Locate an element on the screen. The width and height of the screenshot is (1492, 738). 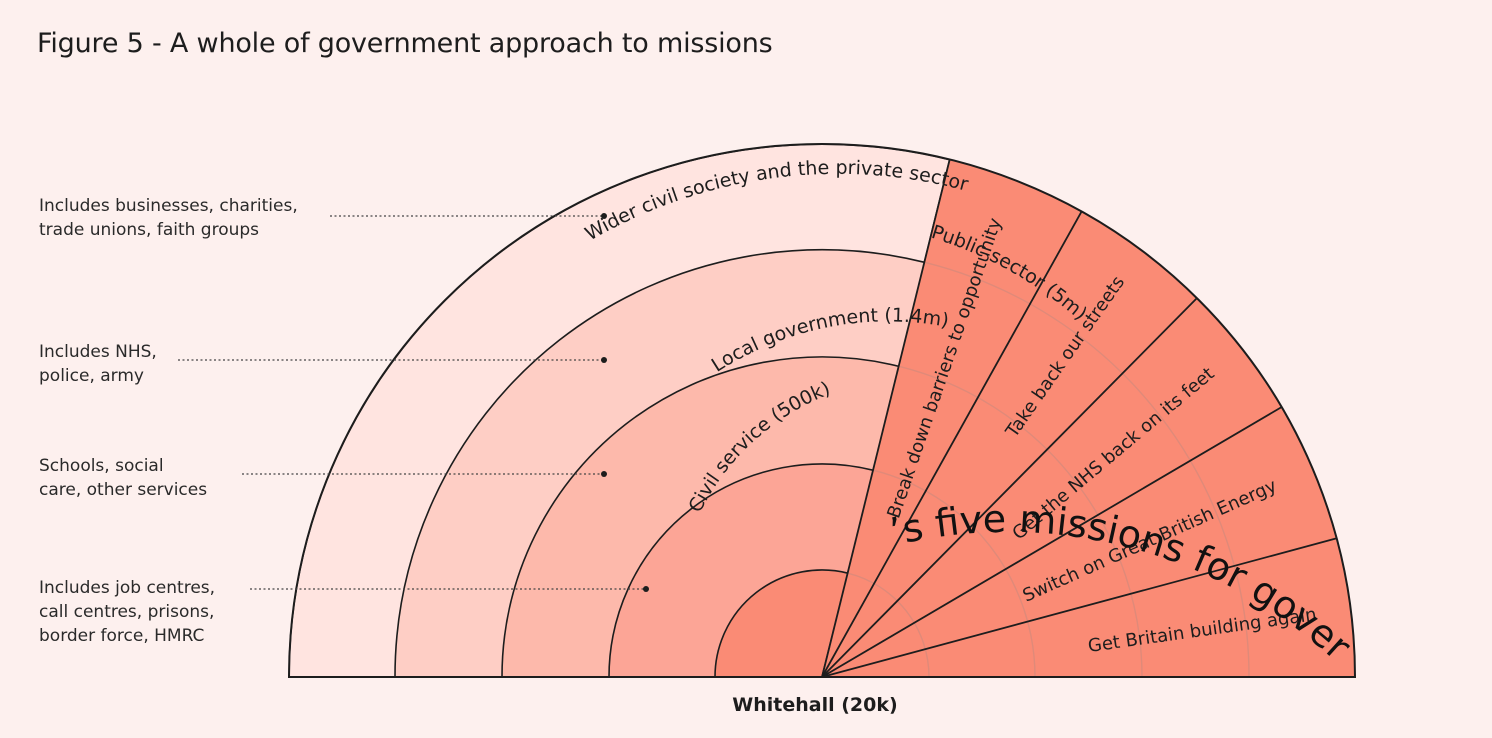
note-line: trade unions, faith groups is located at coordinates (149, 230).